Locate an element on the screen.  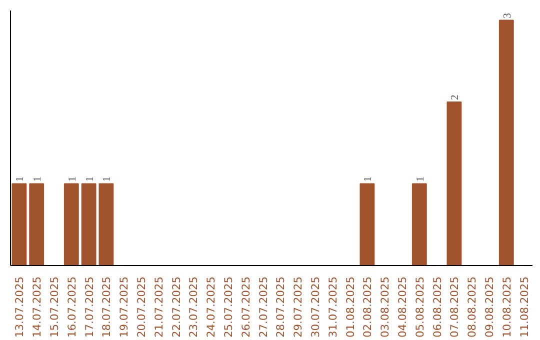
x-tick-label: 04.08.2025 is located at coordinates (402, 307).